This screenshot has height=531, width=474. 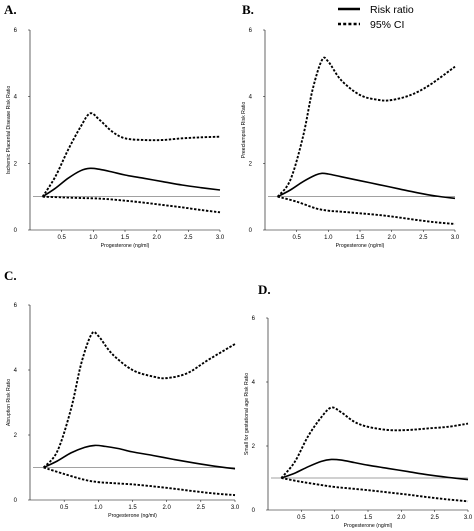 What do you see at coordinates (10, 9) in the screenshot?
I see `panel-label: A.` at bounding box center [10, 9].